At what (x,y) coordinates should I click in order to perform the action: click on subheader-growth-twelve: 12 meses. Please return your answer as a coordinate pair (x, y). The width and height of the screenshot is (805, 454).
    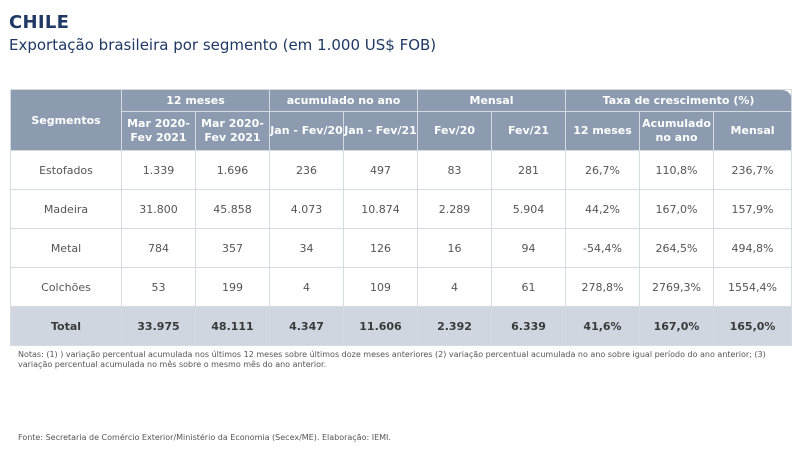
    Looking at the image, I should click on (603, 131).